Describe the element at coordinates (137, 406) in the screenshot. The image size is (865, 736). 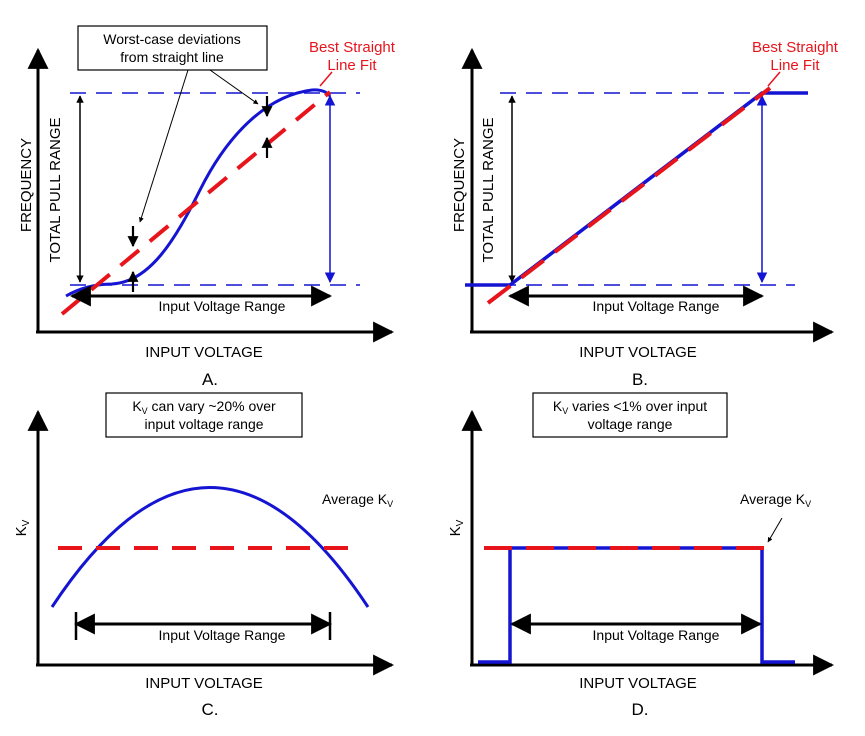
I see `panel-c-note-k: K` at that location.